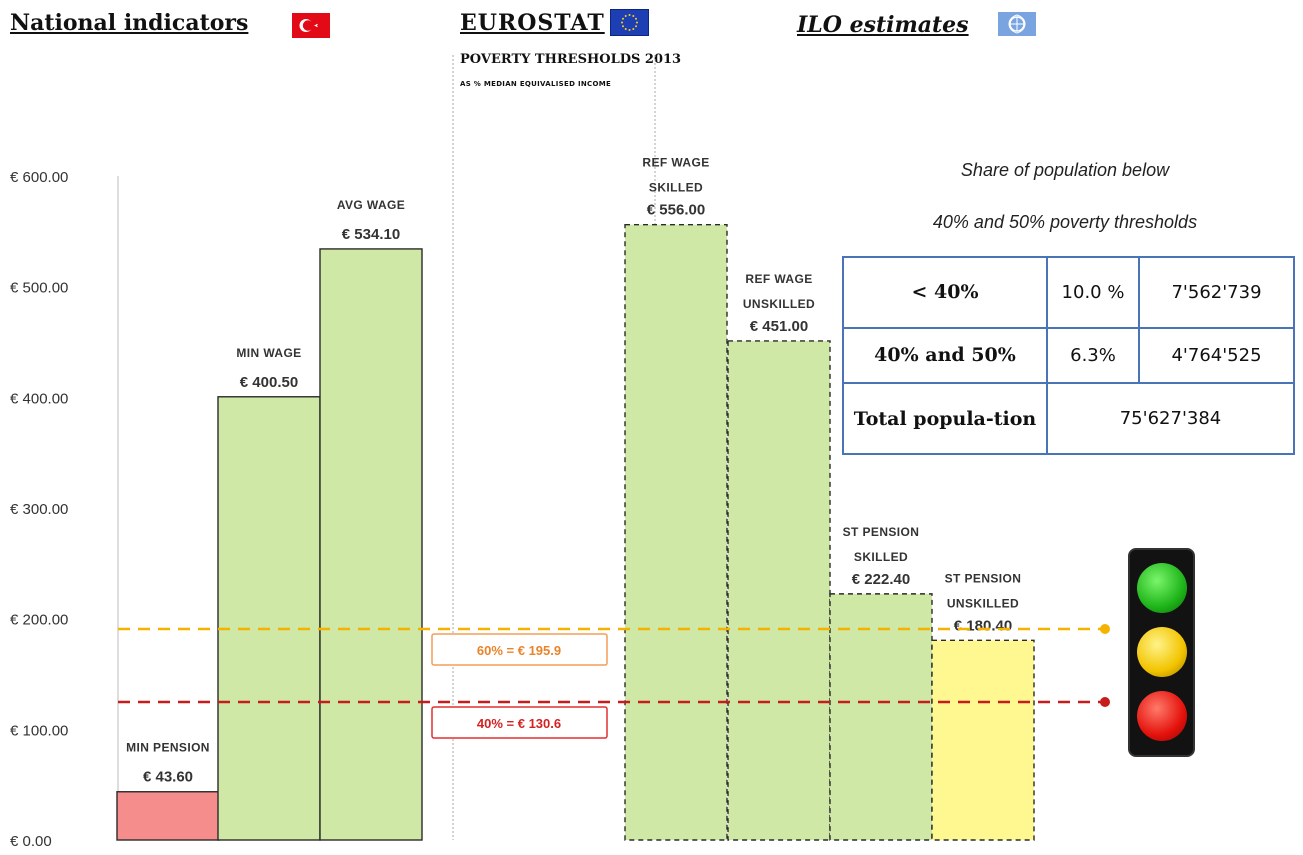 This screenshot has width=1303, height=855. What do you see at coordinates (1093, 355) in the screenshot?
I see `row-percent: 6.3%` at bounding box center [1093, 355].